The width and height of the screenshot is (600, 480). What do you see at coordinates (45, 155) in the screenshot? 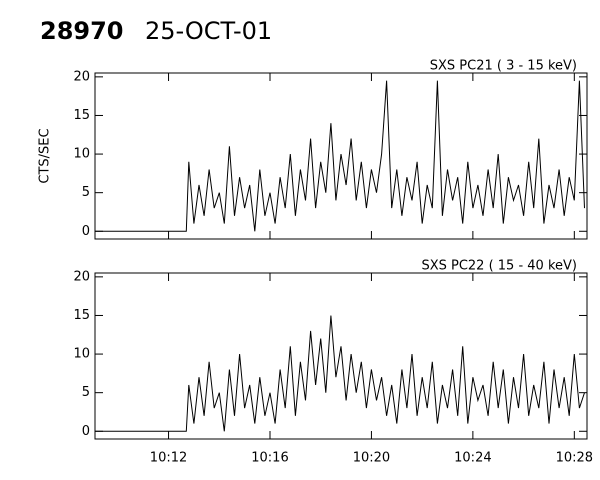
I see `y-axis-label: CTS/SEC` at bounding box center [45, 155].